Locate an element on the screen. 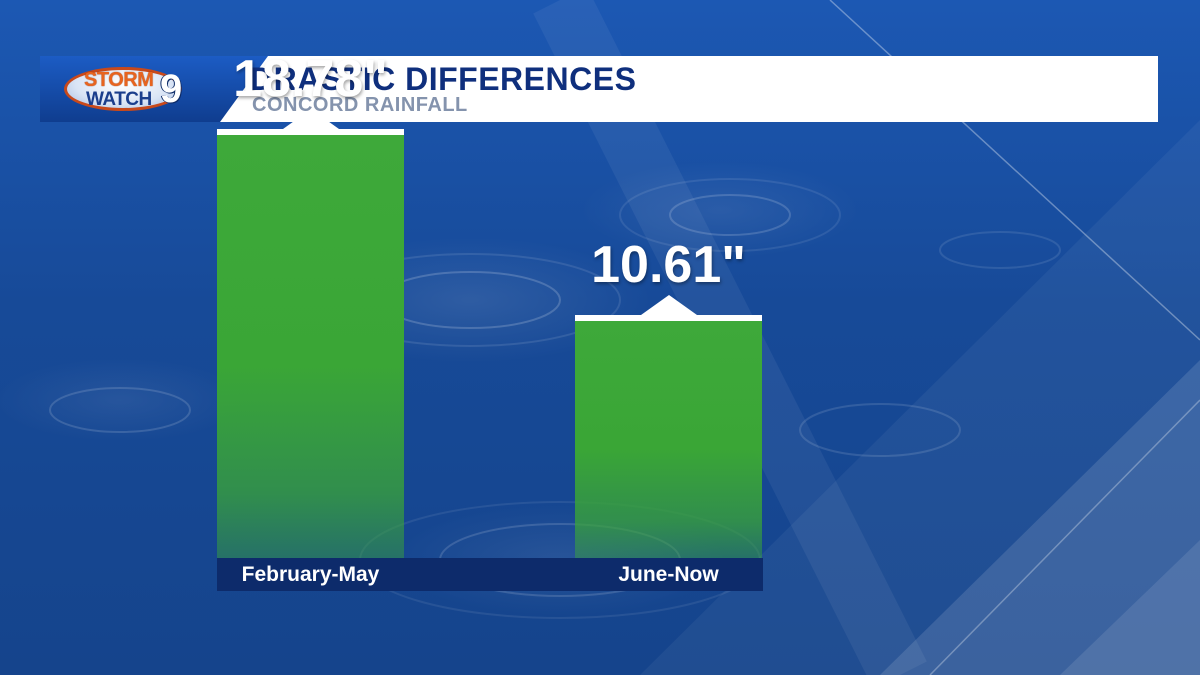 The width and height of the screenshot is (1200, 675). logo-watch-text: WATCH is located at coordinates (119, 99).